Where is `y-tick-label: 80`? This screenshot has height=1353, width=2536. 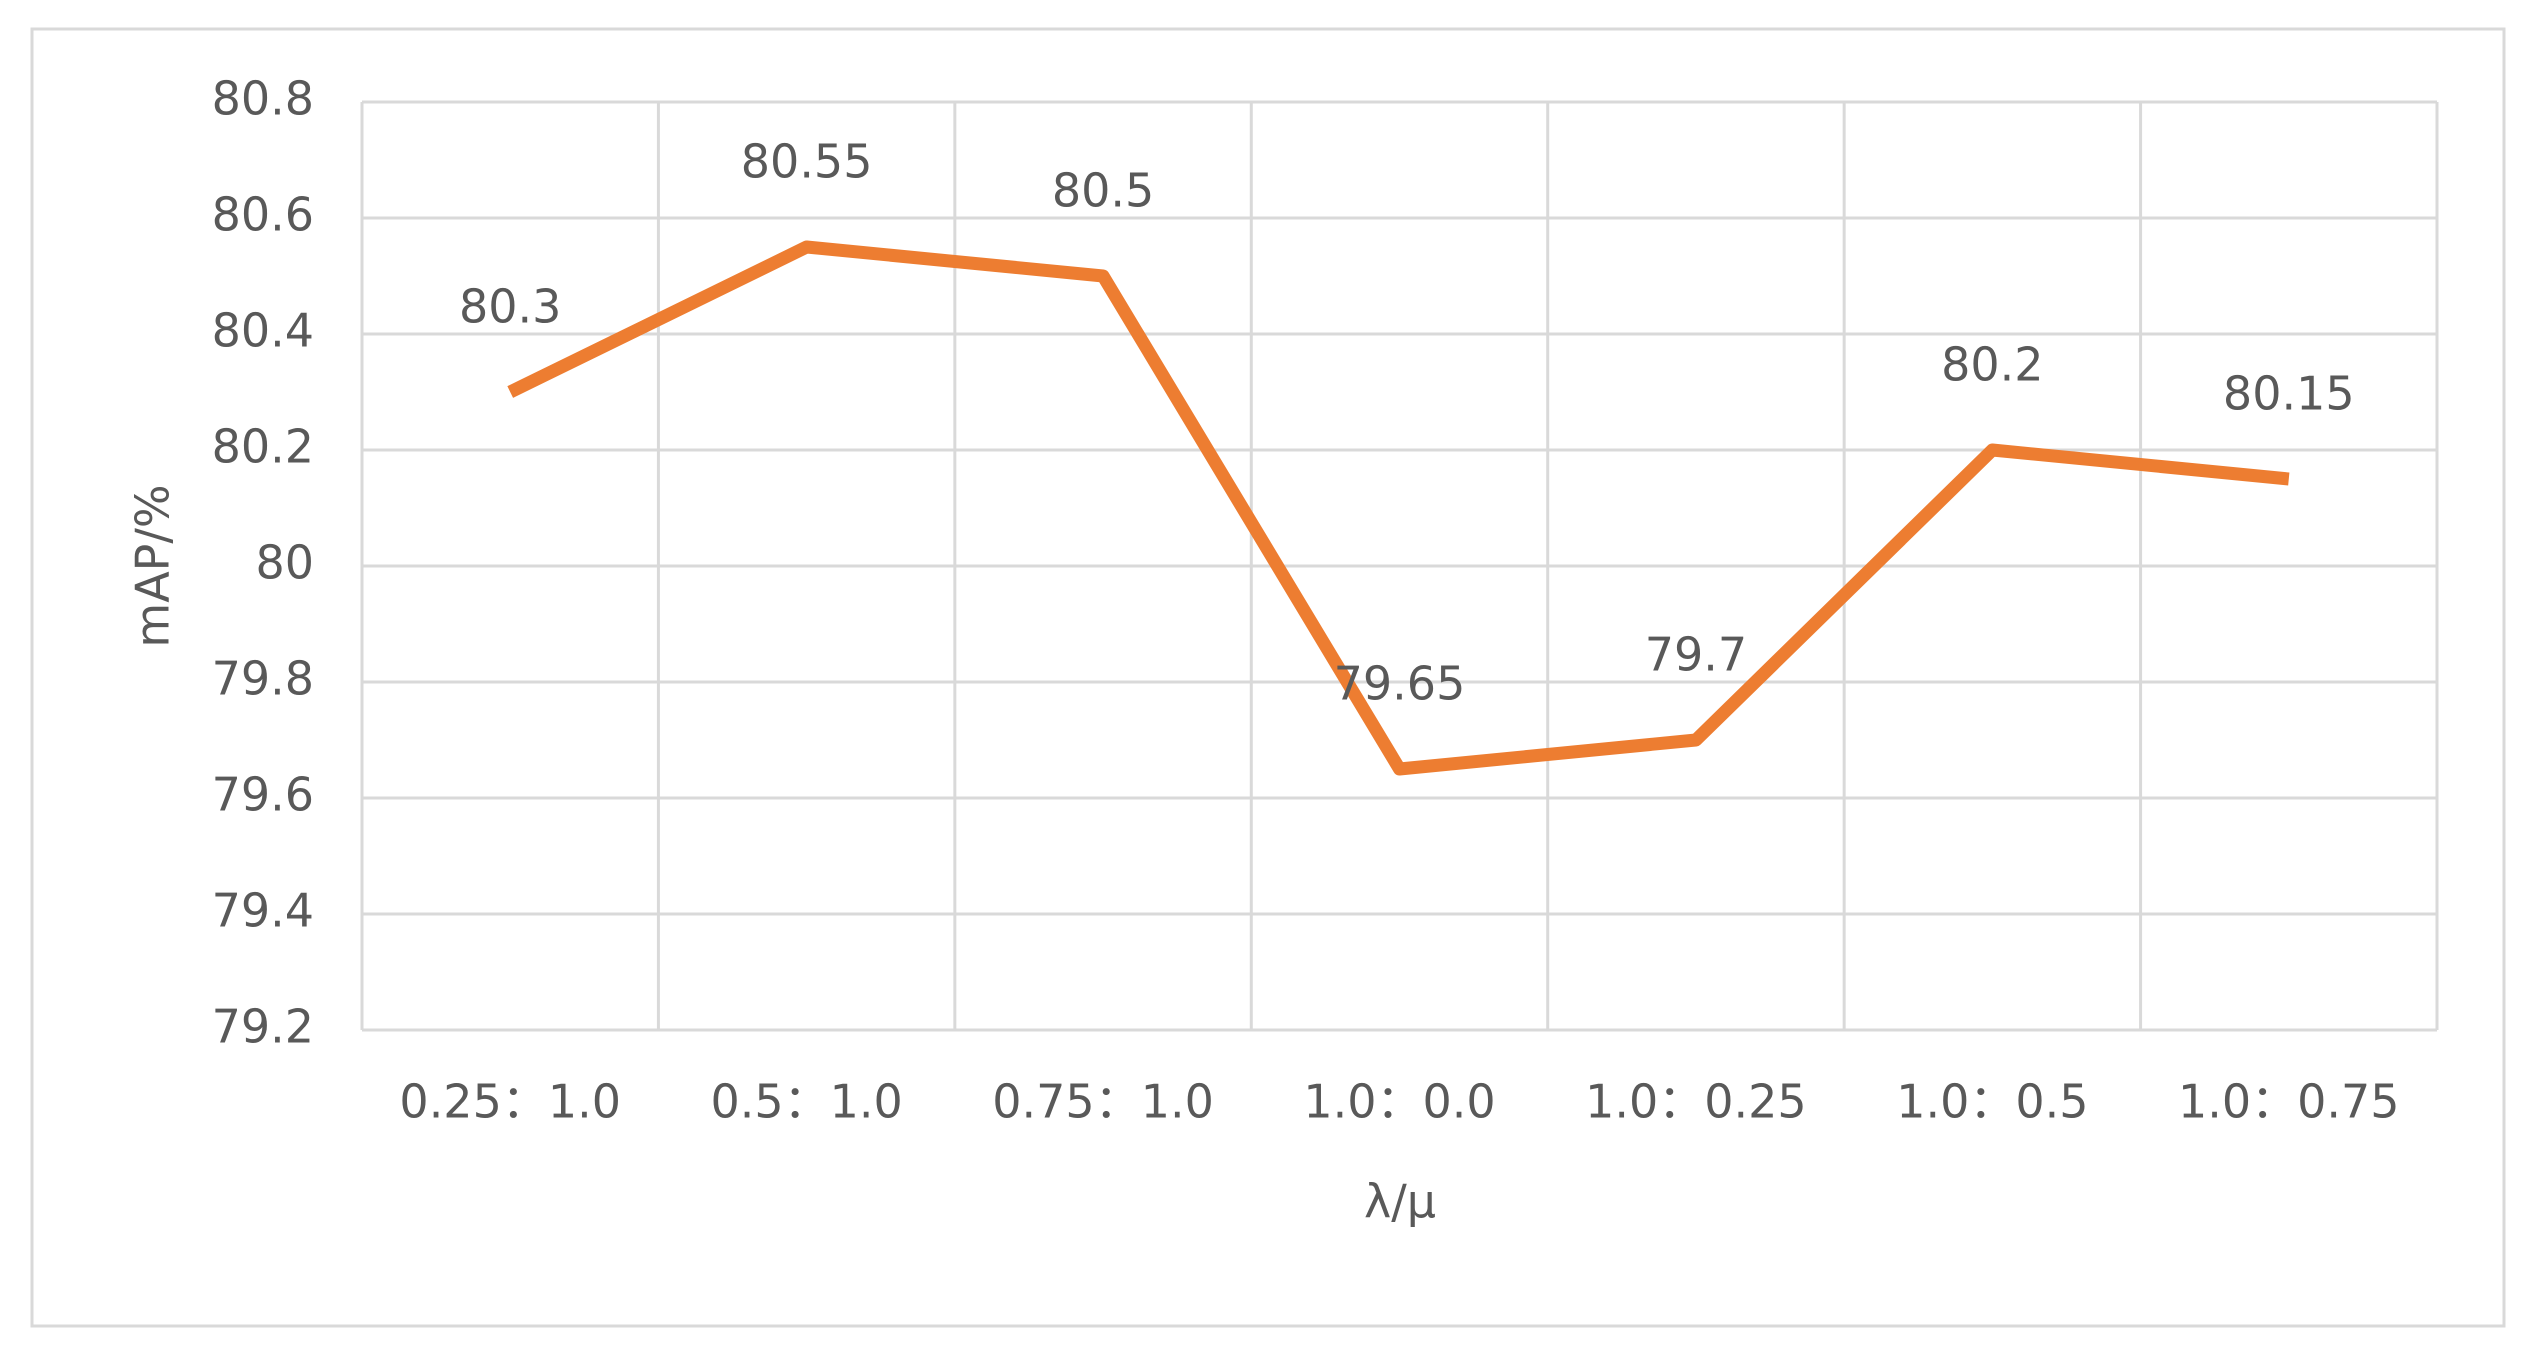 y-tick-label: 80 is located at coordinates (284, 563).